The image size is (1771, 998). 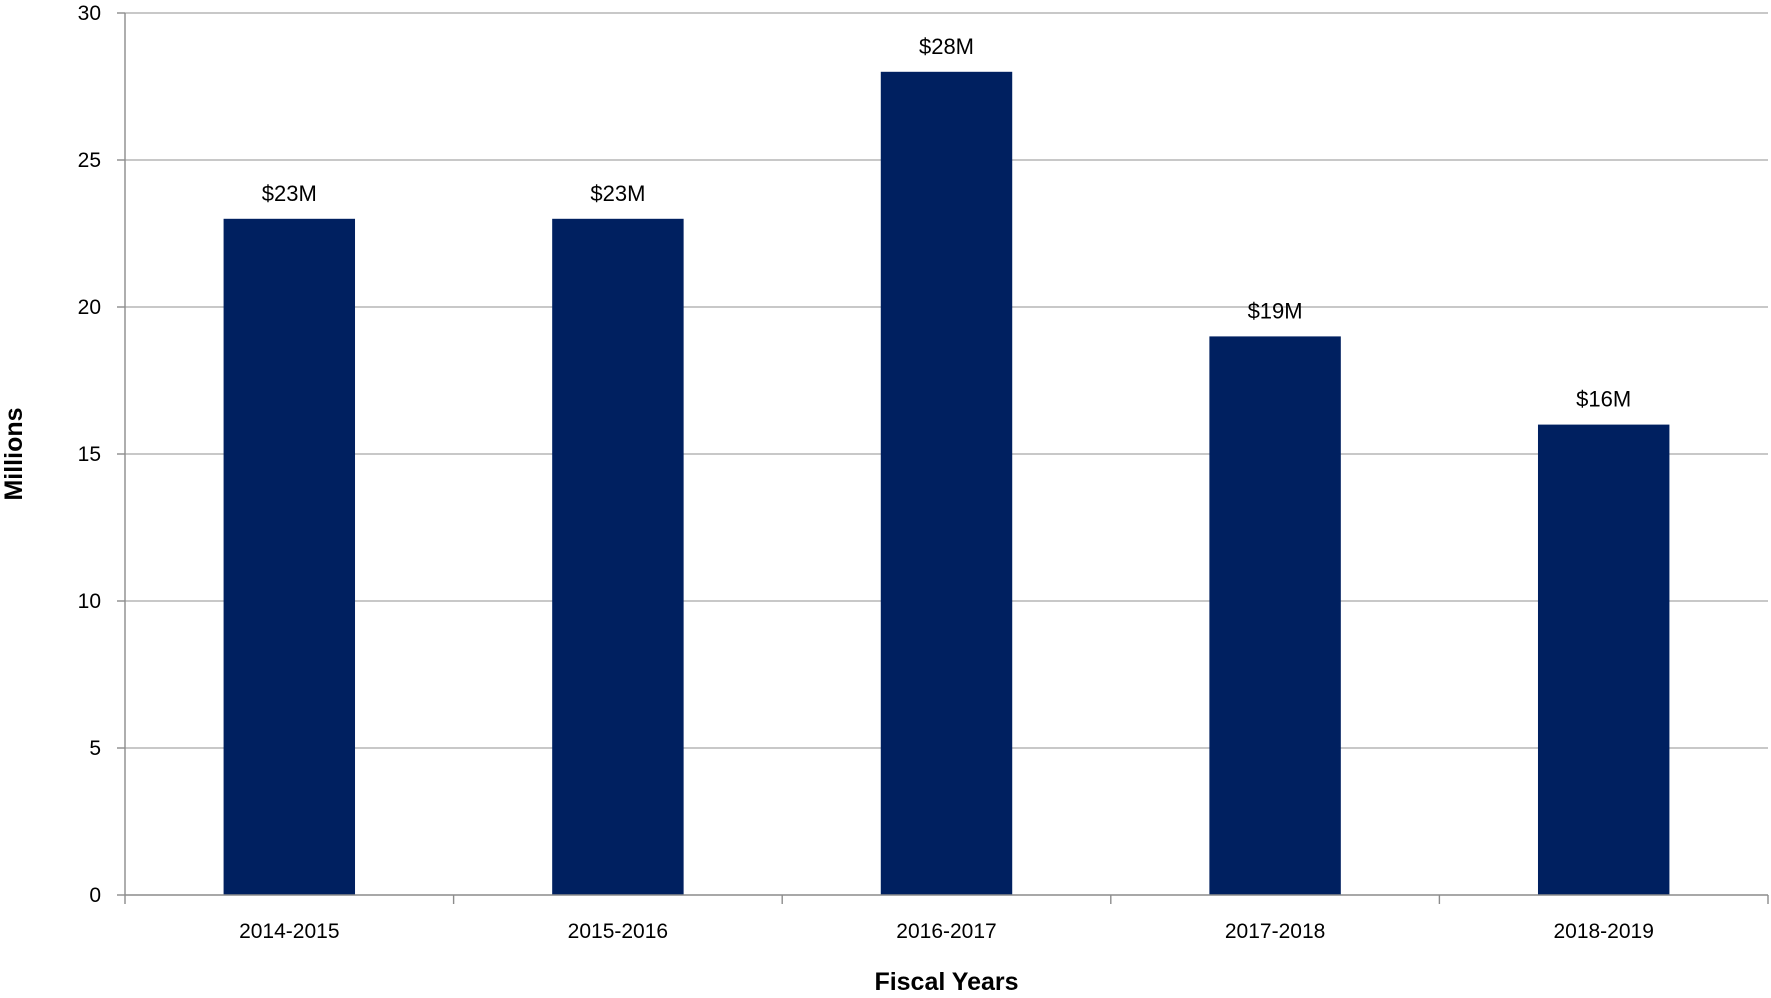 What do you see at coordinates (946, 46) in the screenshot?
I see `bar-data-label: $28M` at bounding box center [946, 46].